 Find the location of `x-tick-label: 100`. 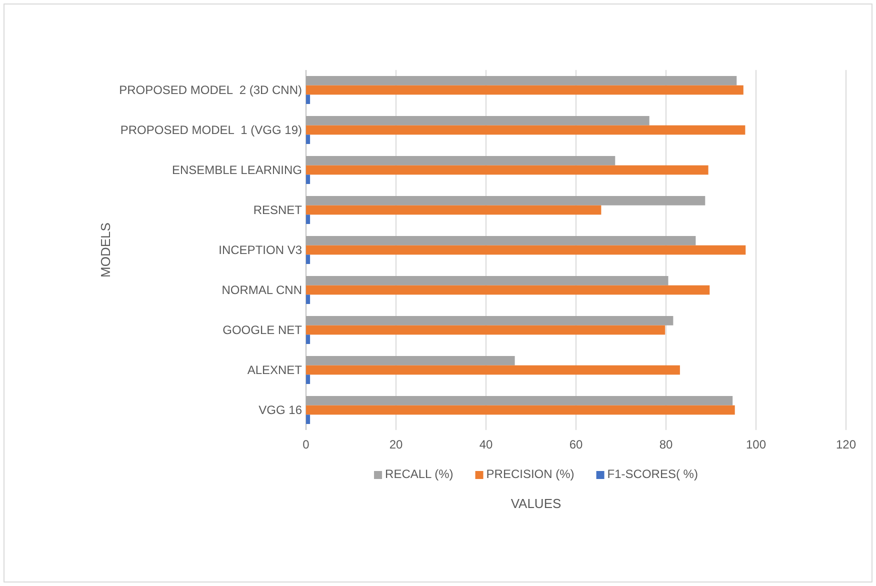

x-tick-label: 100 is located at coordinates (756, 445).